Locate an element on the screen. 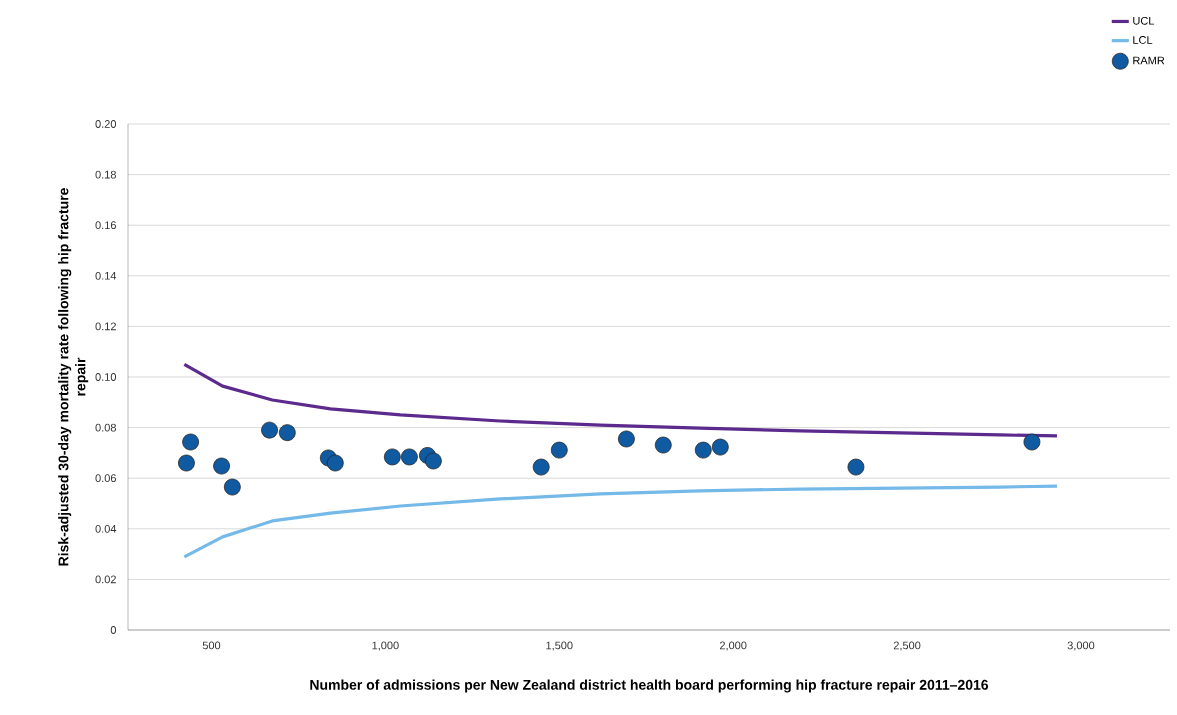 The width and height of the screenshot is (1177, 715). x-tick-label: 2,000 is located at coordinates (733, 646).